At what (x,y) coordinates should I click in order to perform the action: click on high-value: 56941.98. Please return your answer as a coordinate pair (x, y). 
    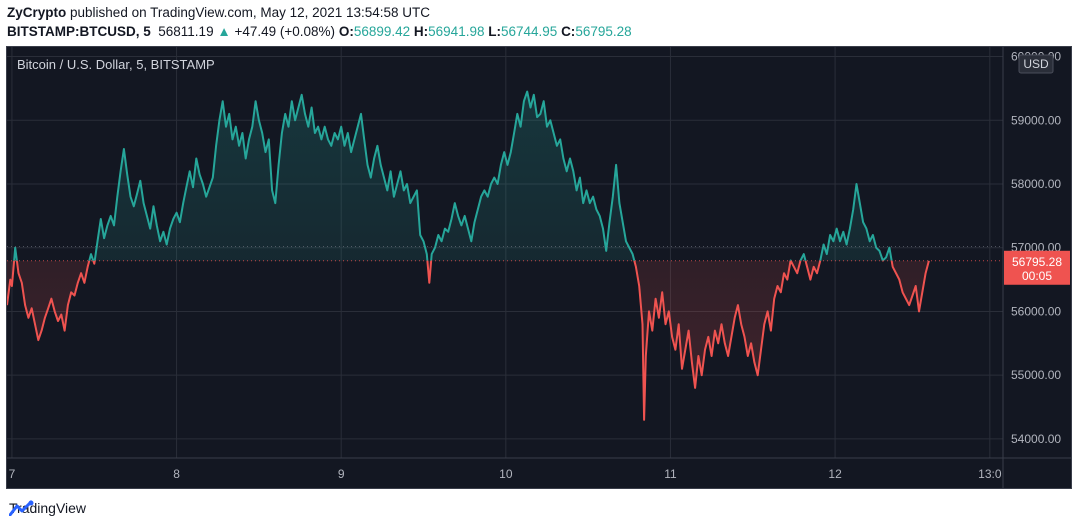
    Looking at the image, I should click on (456, 31).